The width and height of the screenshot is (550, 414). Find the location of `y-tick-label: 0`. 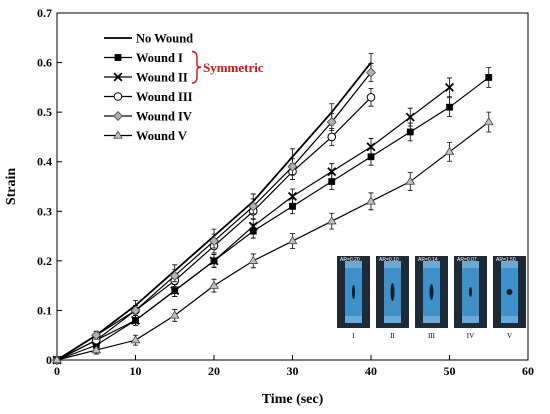

y-tick-label: 0 is located at coordinates (49, 360).